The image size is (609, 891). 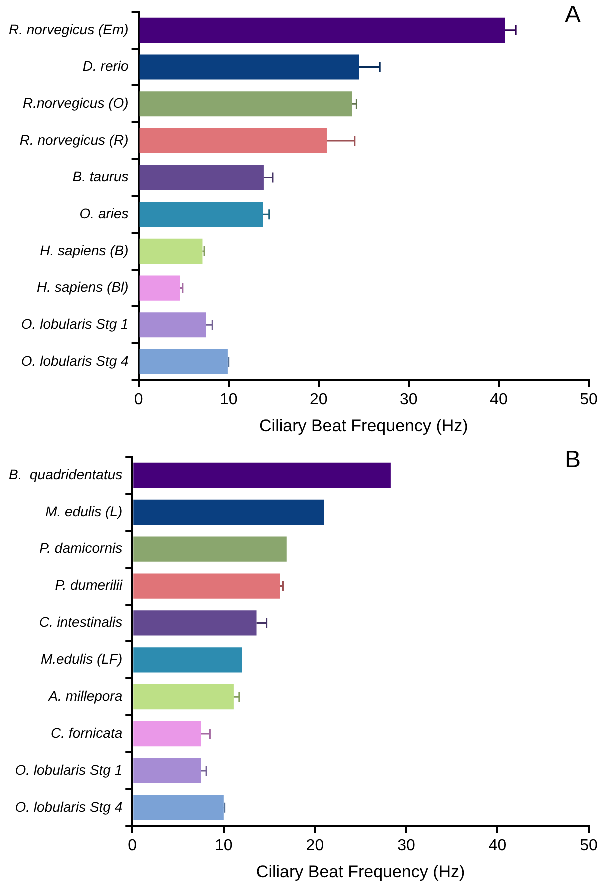 I want to click on y-tick-label: B. taurus, so click(x=100, y=176).